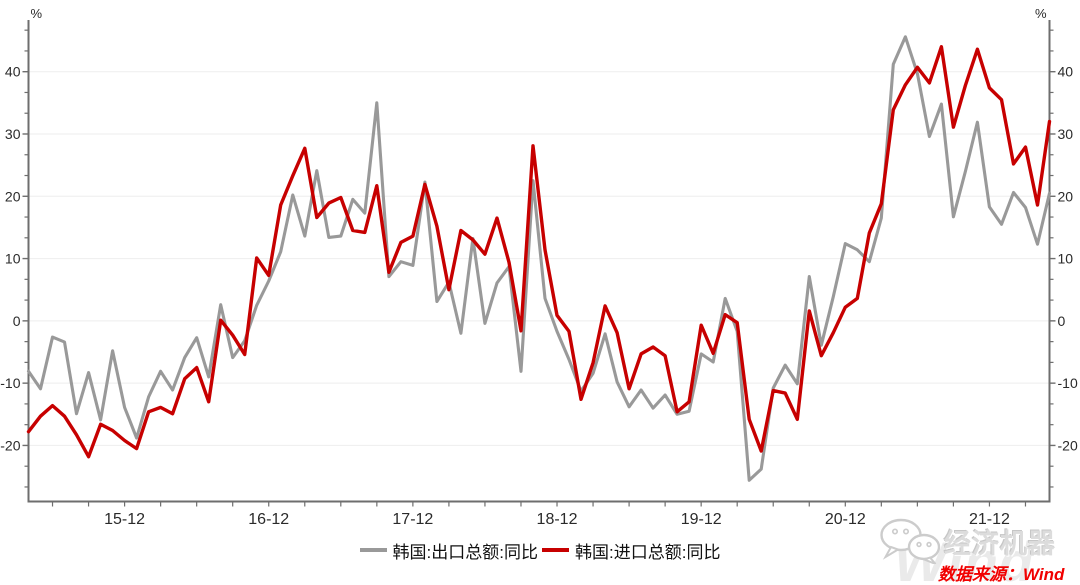 Image resolution: width=1080 pixels, height=585 pixels. Describe the element at coordinates (37, 13) in the screenshot. I see `percent-label-left: %` at that location.